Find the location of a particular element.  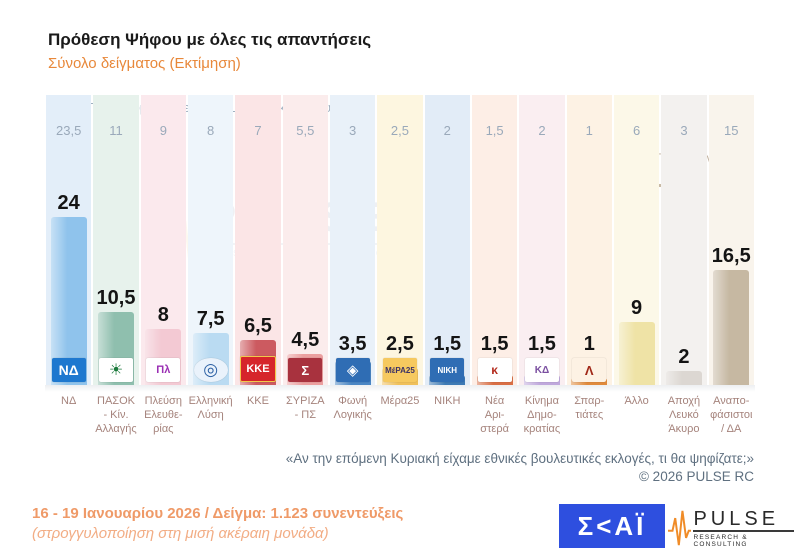

value-label: 16,5 is located at coordinates (731, 255).